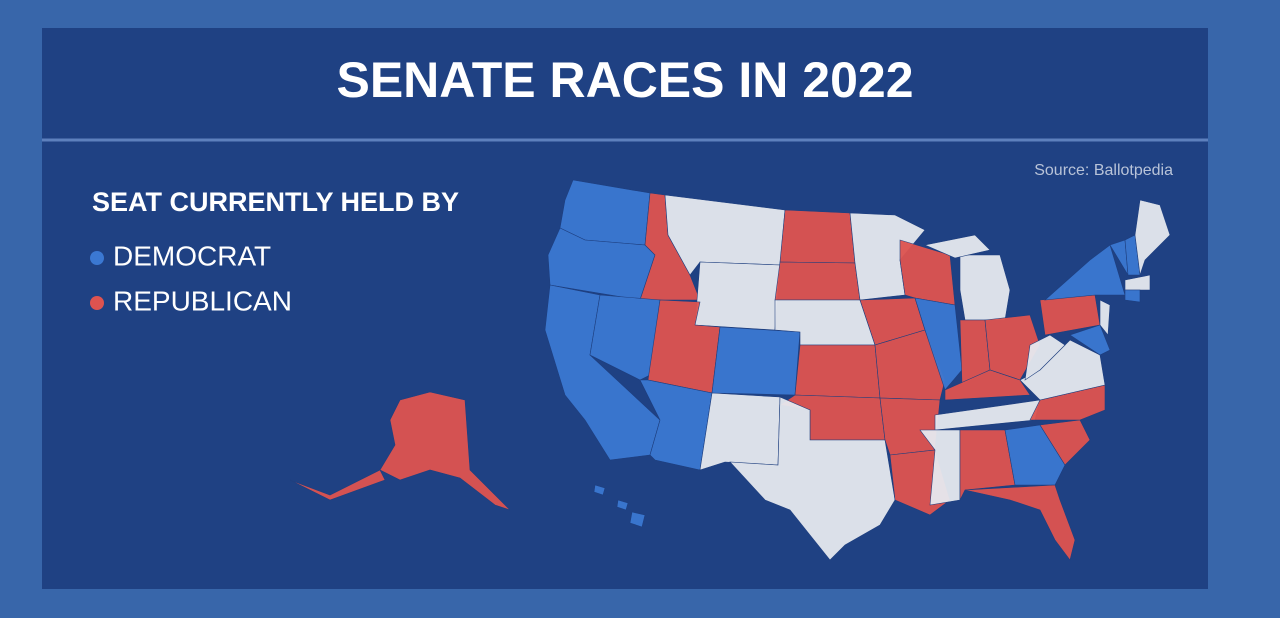 Image resolution: width=1280 pixels, height=618 pixels. Describe the element at coordinates (202, 300) in the screenshot. I see `legend-label: REPUBLICAN` at that location.